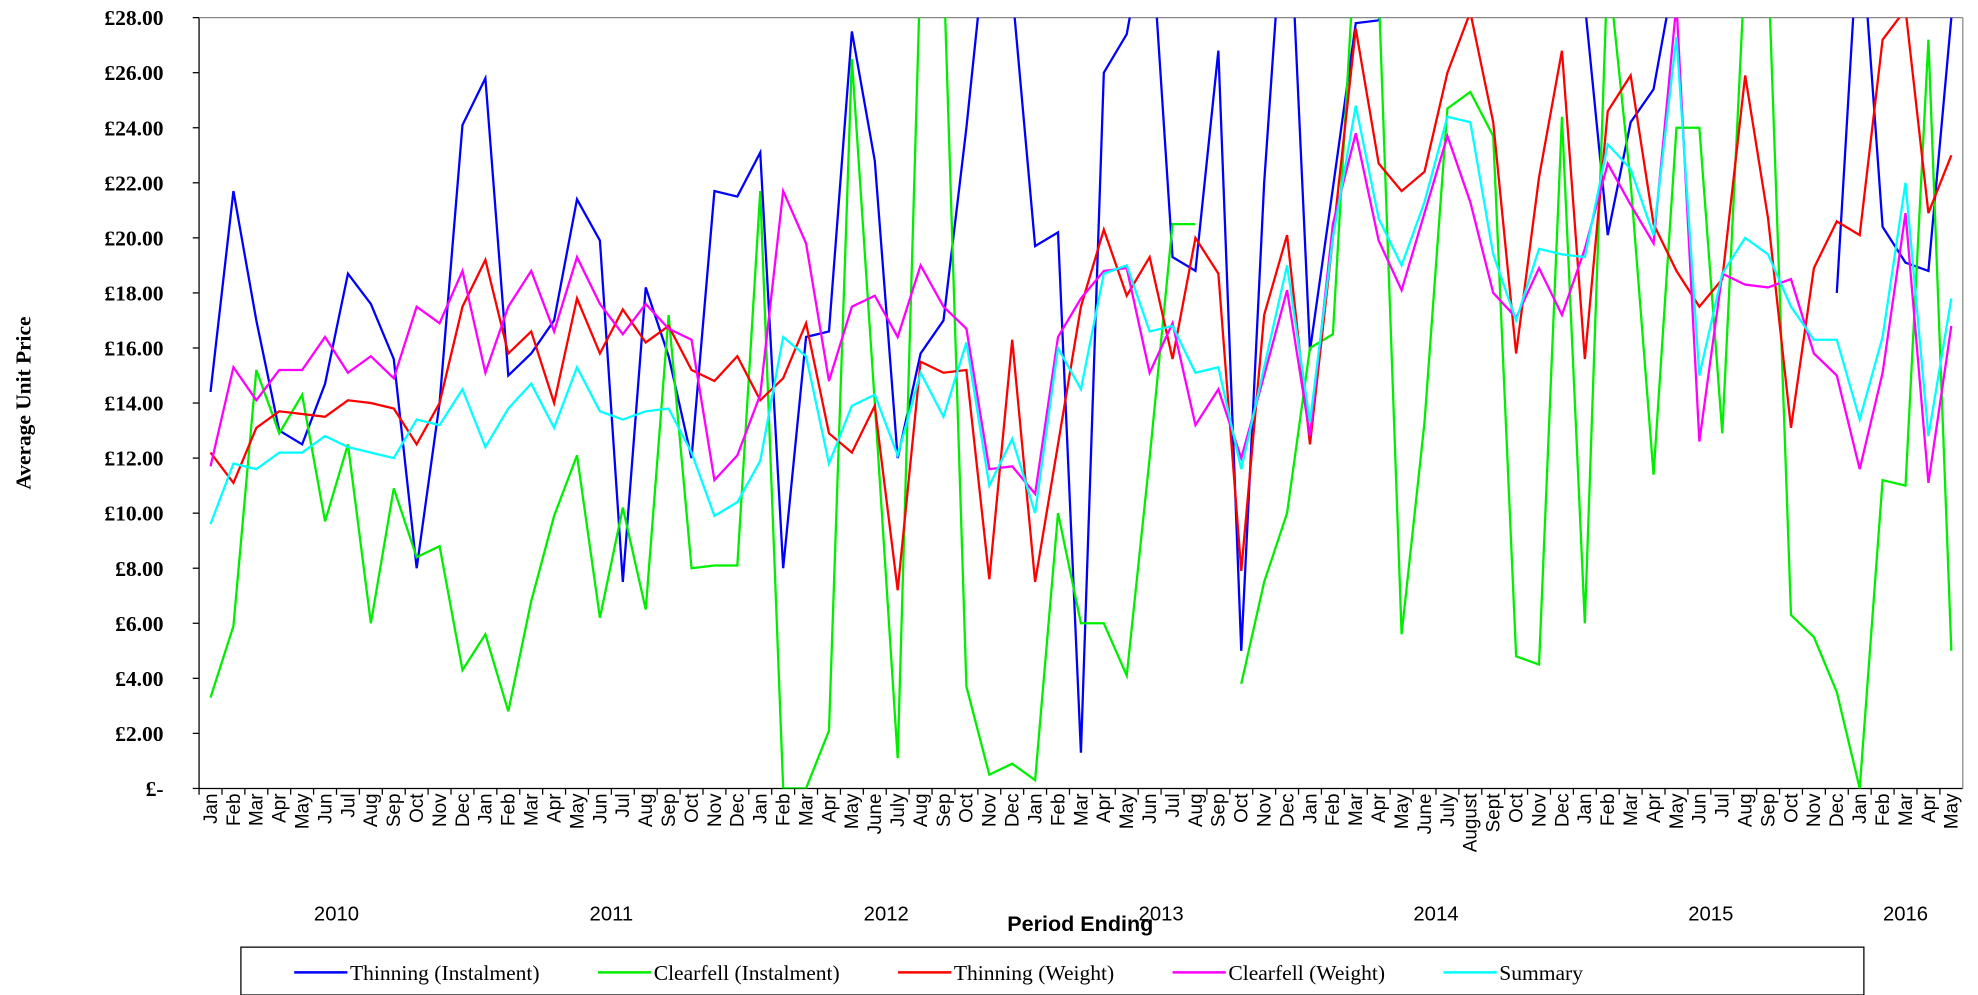  What do you see at coordinates (139, 624) in the screenshot?
I see `y-tick-label: £6.00` at bounding box center [139, 624].